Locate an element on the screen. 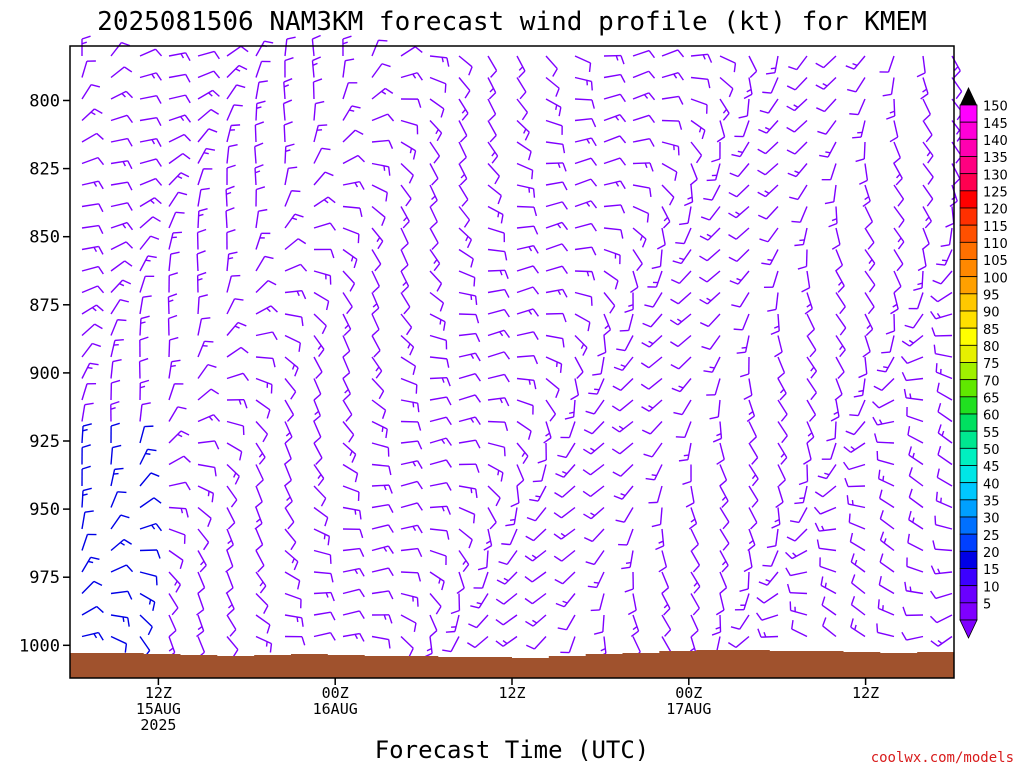 This screenshot has height=768, width=1024. x-axis-label: Forecast Time (UTC) is located at coordinates (512, 750).